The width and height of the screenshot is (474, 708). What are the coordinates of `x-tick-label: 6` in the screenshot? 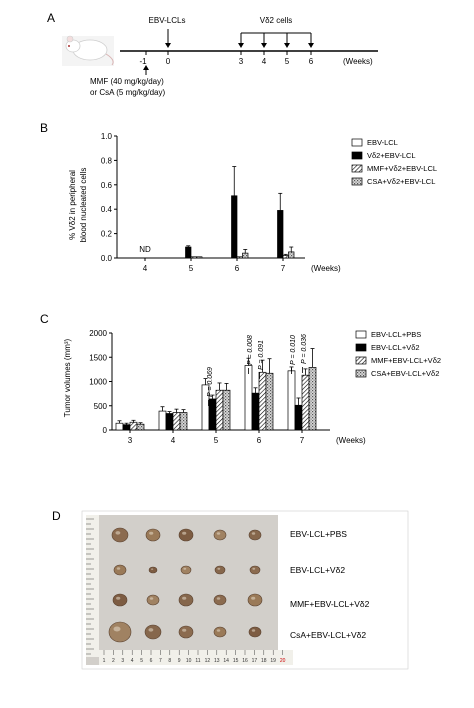 It's located at (259, 440).